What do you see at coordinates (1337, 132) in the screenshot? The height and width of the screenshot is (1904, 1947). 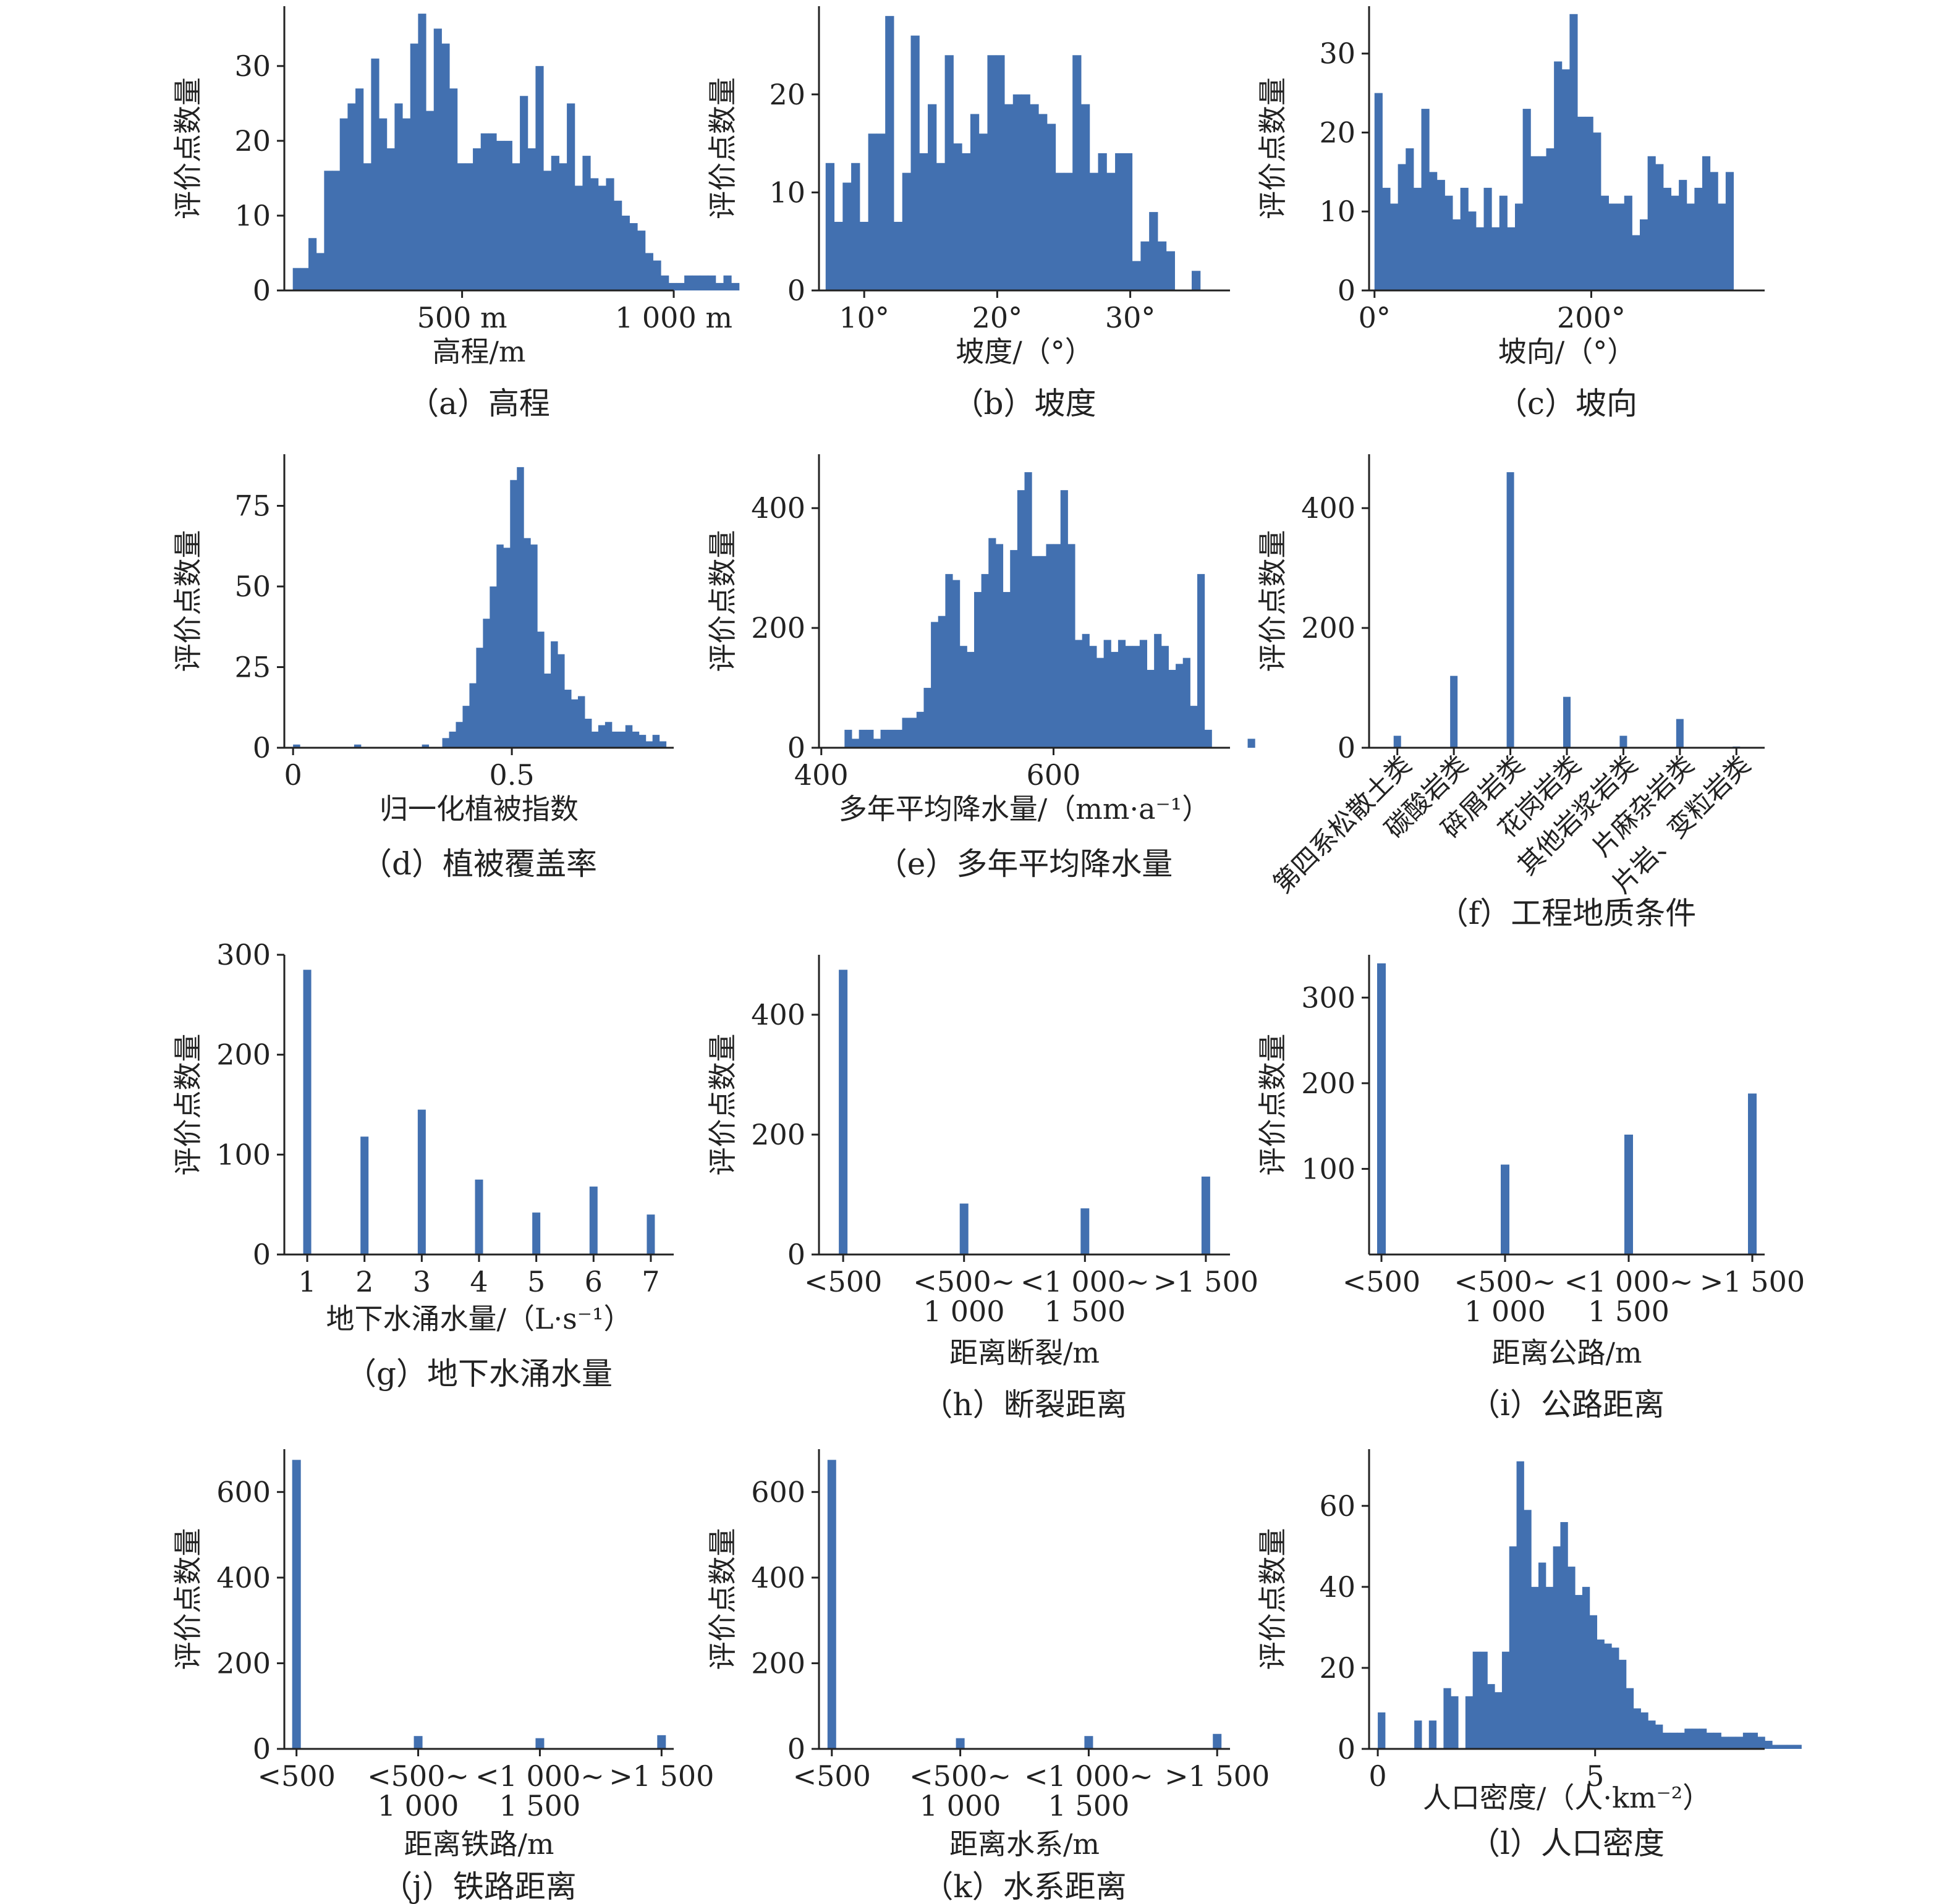 I see `y-tick-label: 20` at bounding box center [1337, 132].